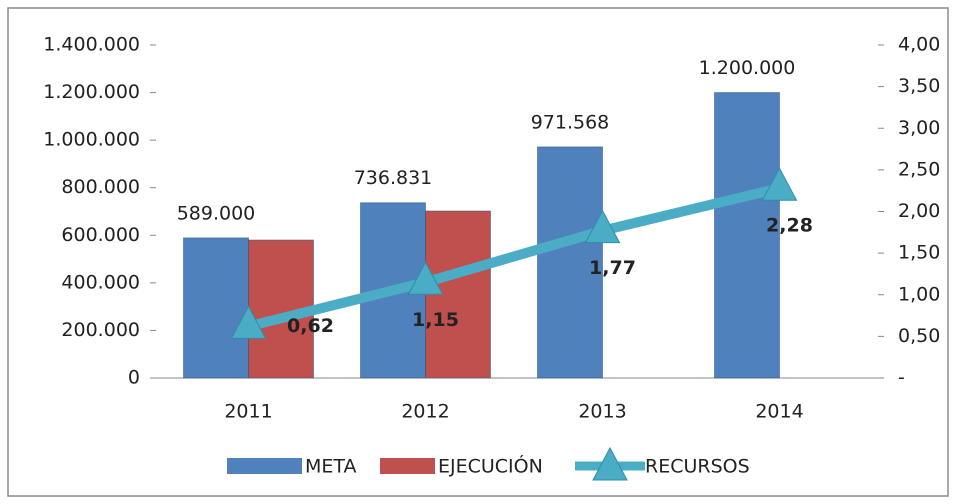 This screenshot has width=957, height=504. What do you see at coordinates (393, 178) in the screenshot?
I see `data-label: 736.831` at bounding box center [393, 178].